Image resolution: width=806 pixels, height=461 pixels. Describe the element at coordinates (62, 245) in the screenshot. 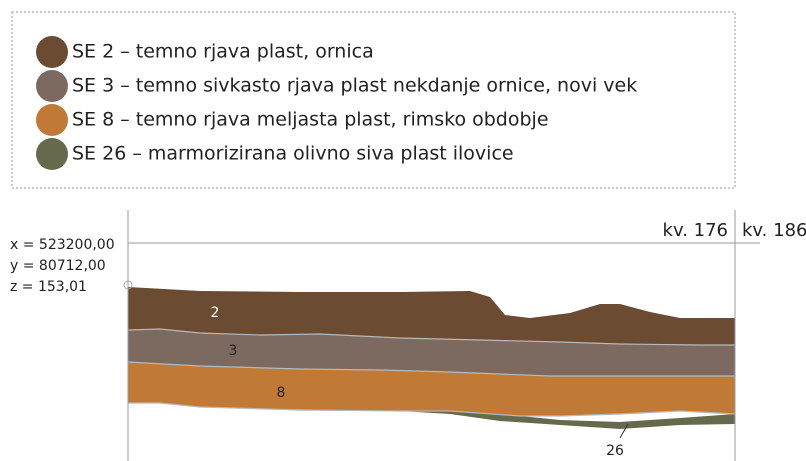

I see `coordinate: x = 523200,00` at that location.